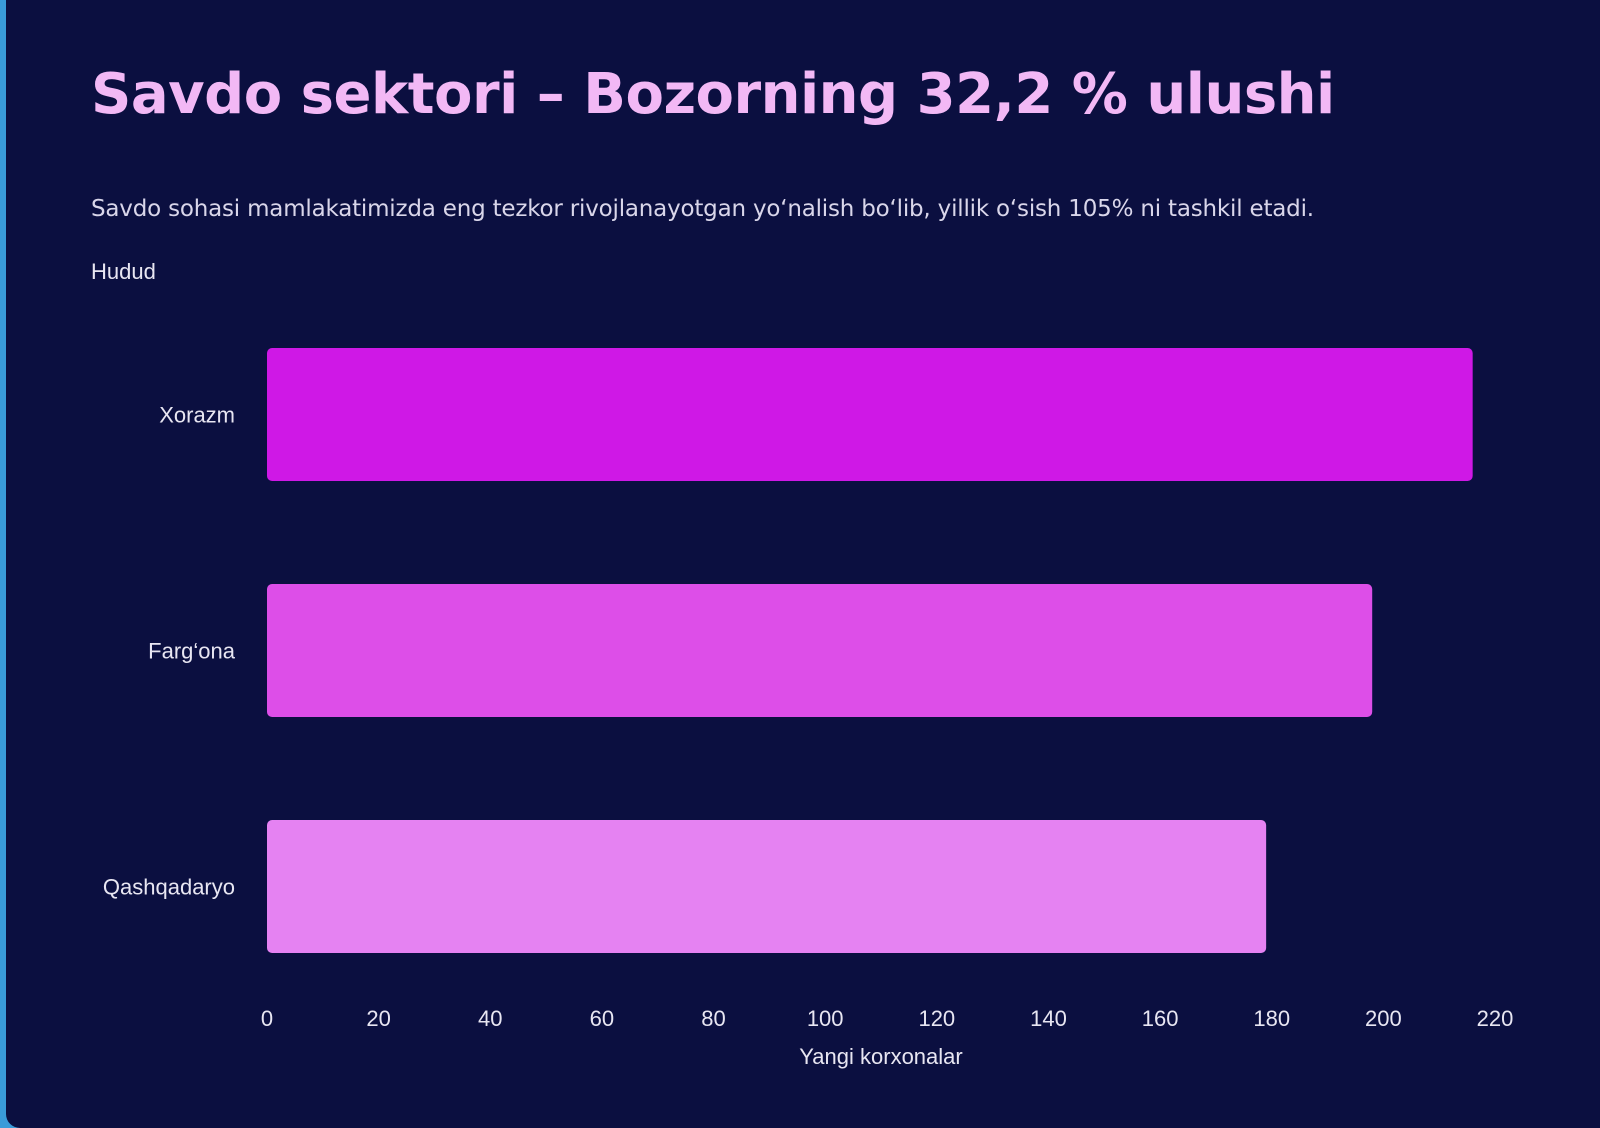 The height and width of the screenshot is (1128, 1600). What do you see at coordinates (887, 1018) in the screenshot?
I see `x-axis-ticks: 0 20 40 60 80 100 120 140 160 180 200 220` at bounding box center [887, 1018].